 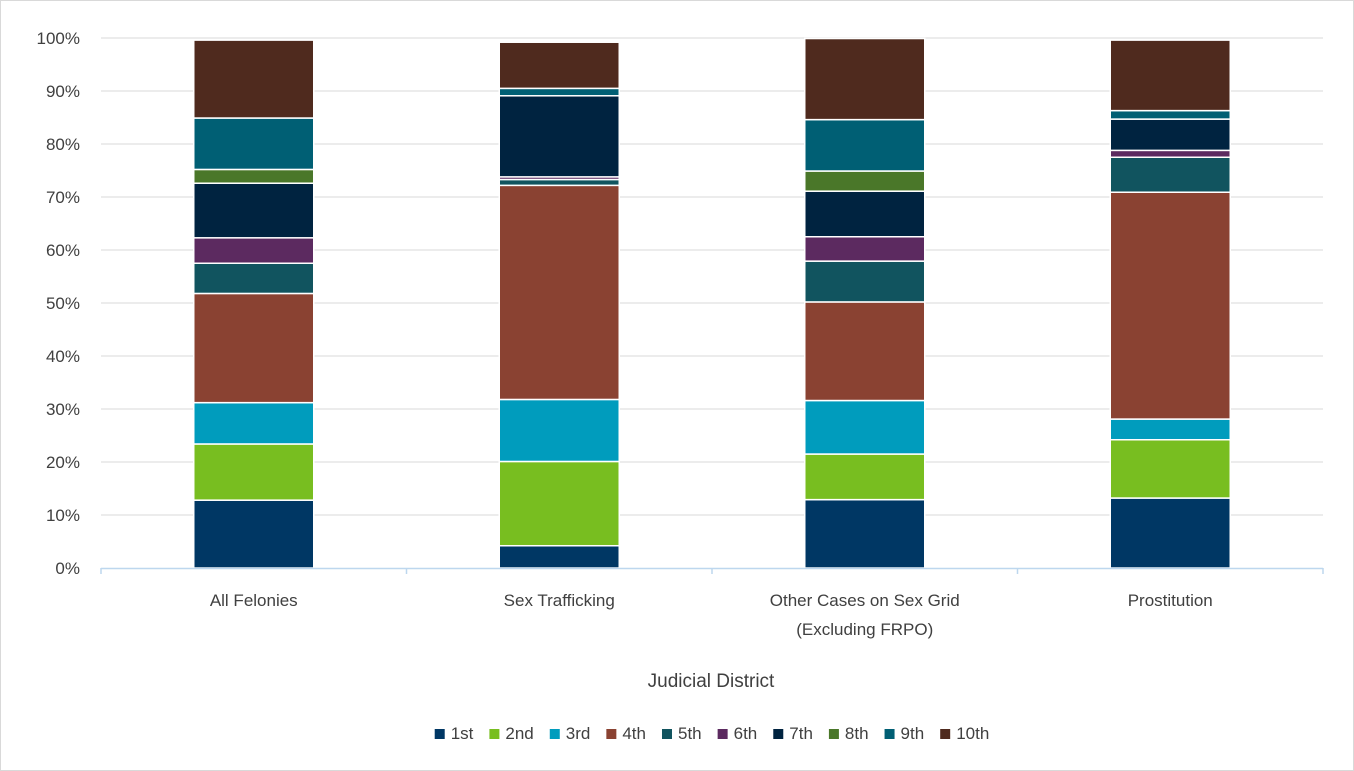 I want to click on legend-label: 2nd, so click(x=519, y=733).